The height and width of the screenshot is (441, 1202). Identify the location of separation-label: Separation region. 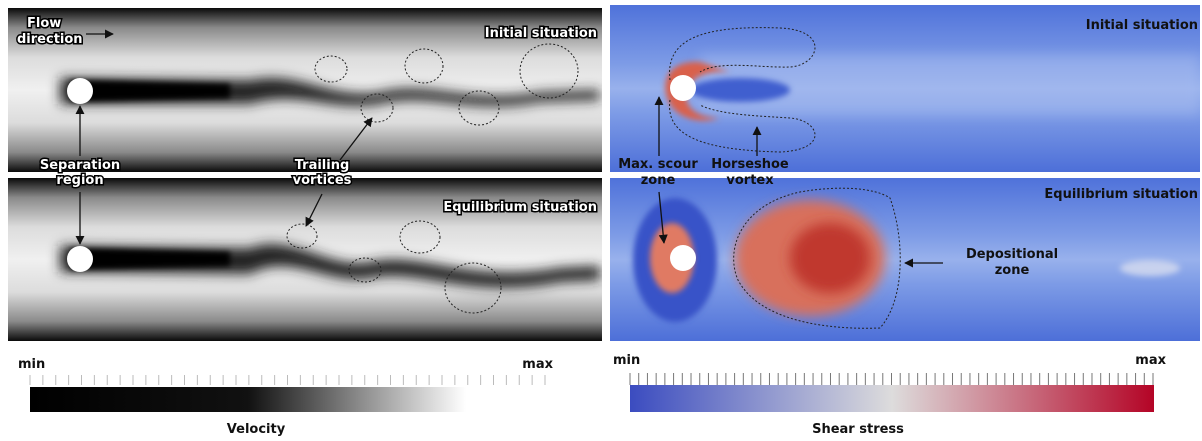
(80, 173).